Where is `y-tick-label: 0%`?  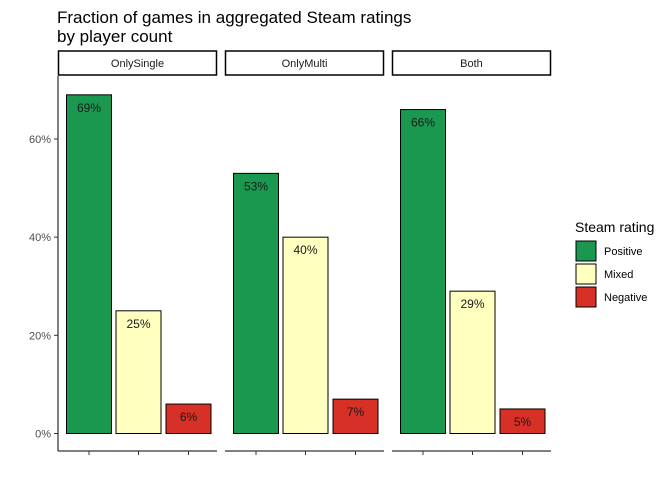
y-tick-label: 0% is located at coordinates (43, 435).